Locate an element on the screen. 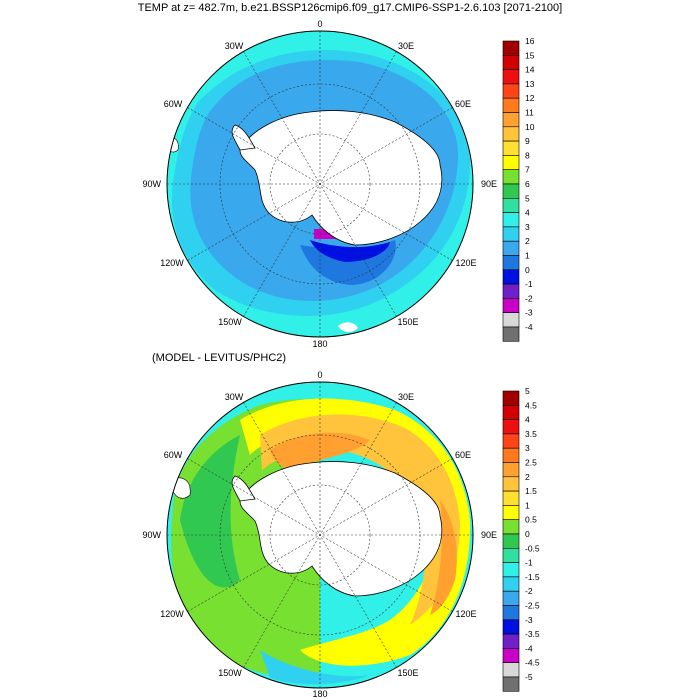 Image resolution: width=700 pixels, height=700 pixels. lon-label: 150E is located at coordinates (407, 322).